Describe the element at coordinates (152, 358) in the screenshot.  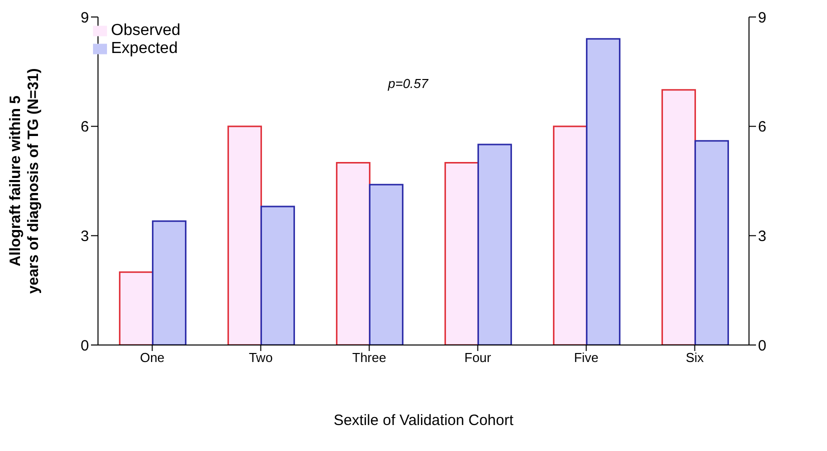
I see `x-tick-label: One` at that location.